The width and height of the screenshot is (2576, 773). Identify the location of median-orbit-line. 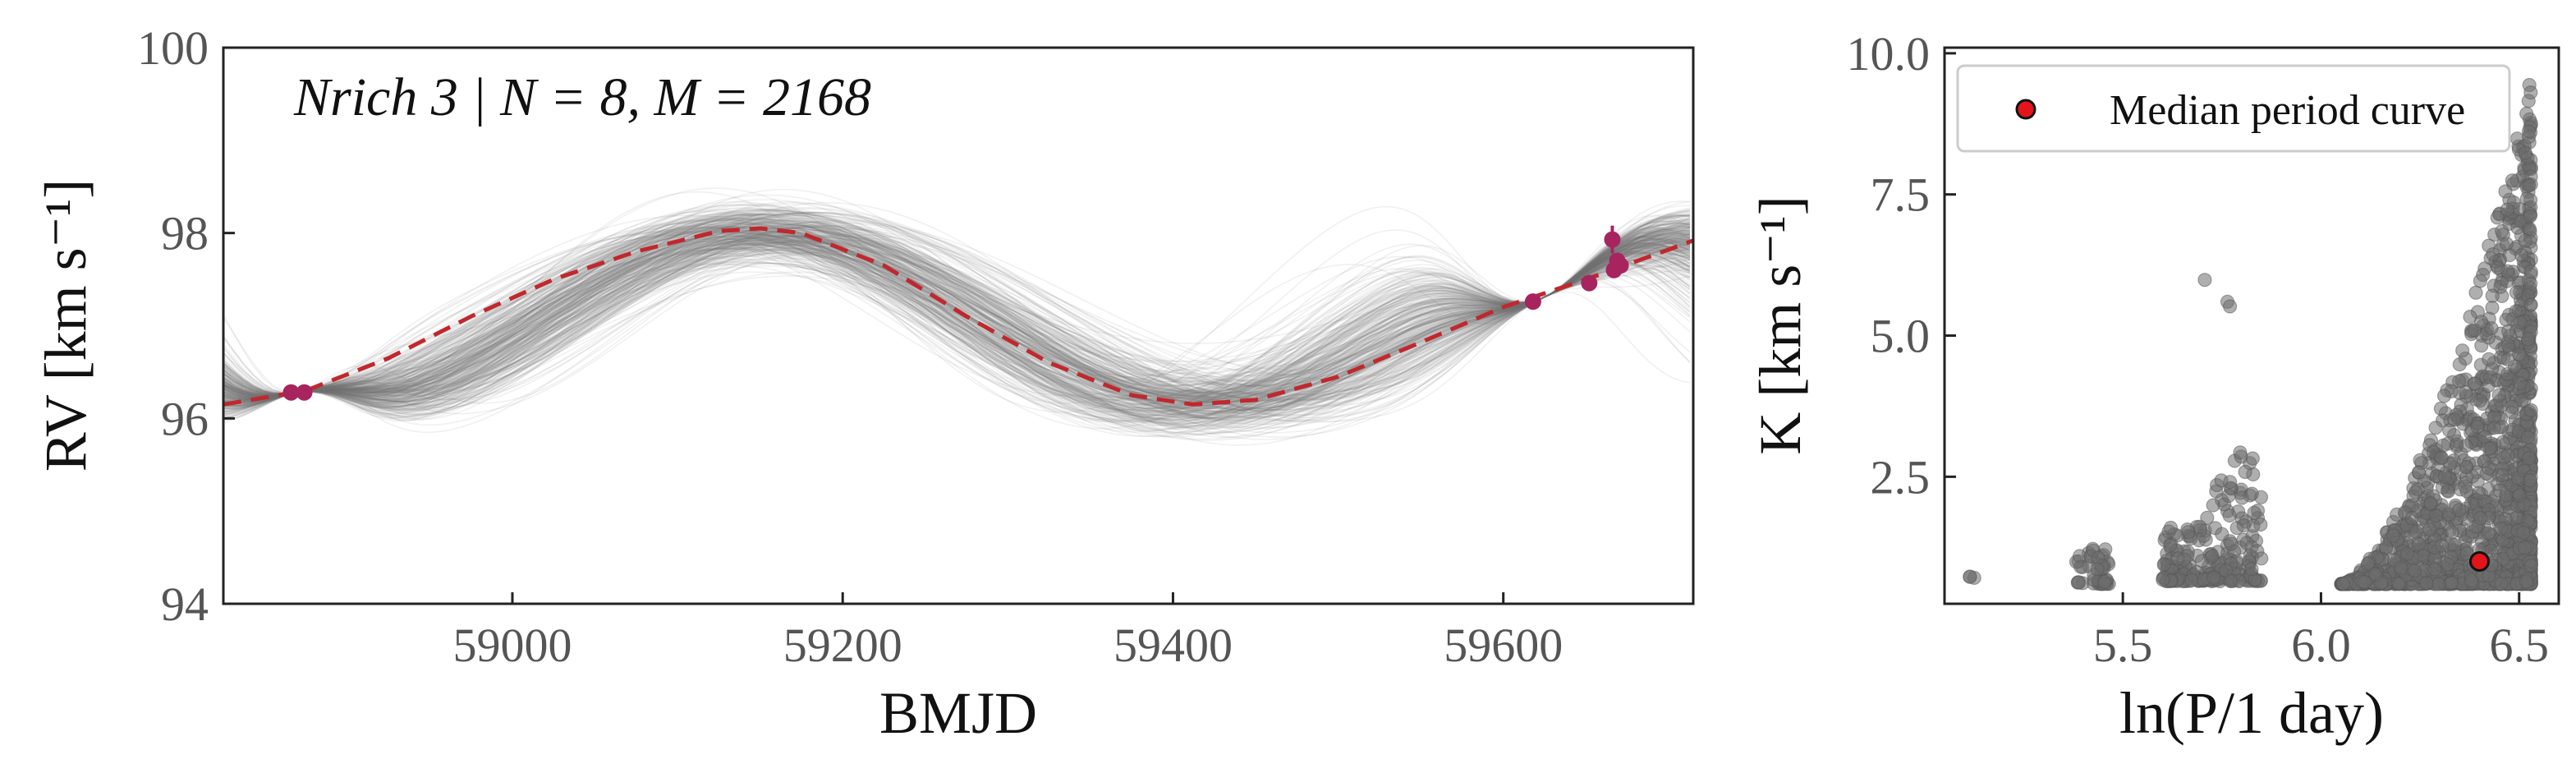
(958, 316).